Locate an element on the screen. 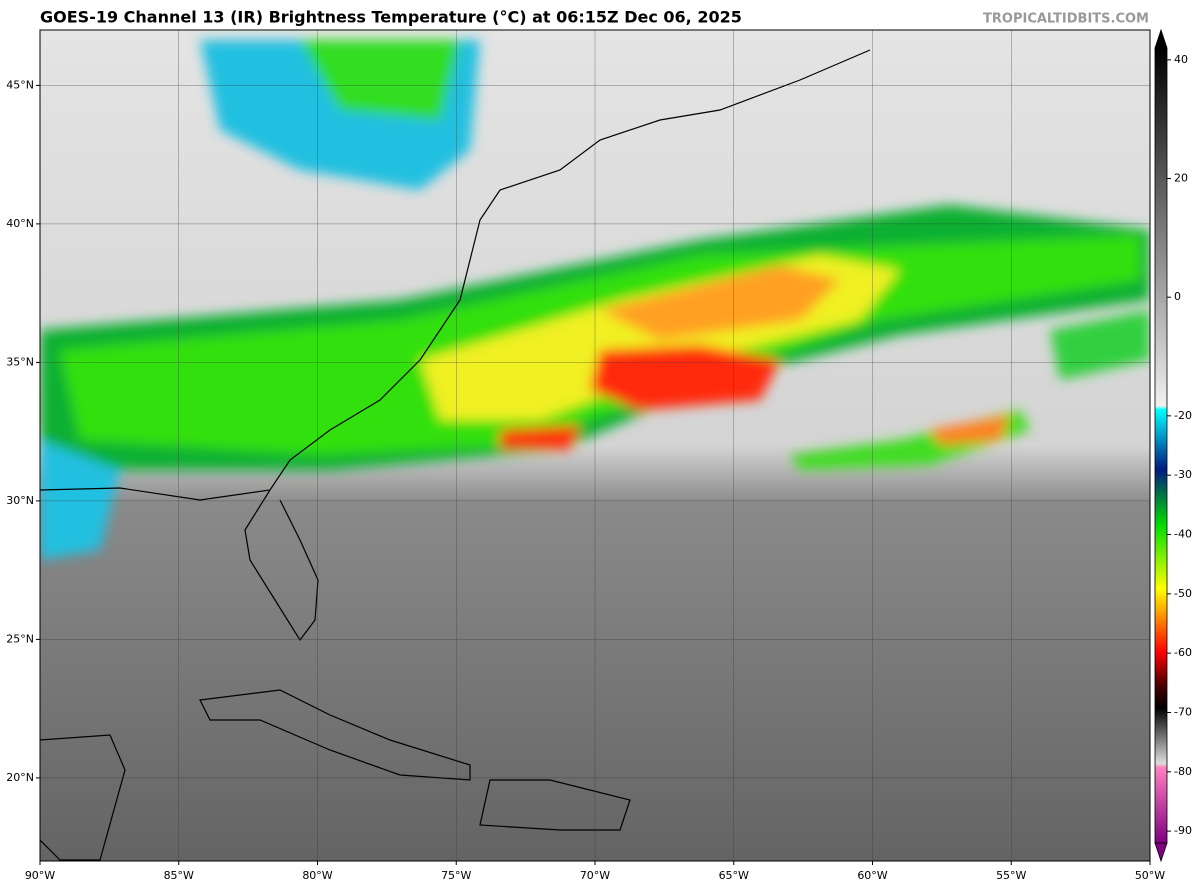 The width and height of the screenshot is (1200, 885). x-tick-label: 70°W is located at coordinates (595, 875).